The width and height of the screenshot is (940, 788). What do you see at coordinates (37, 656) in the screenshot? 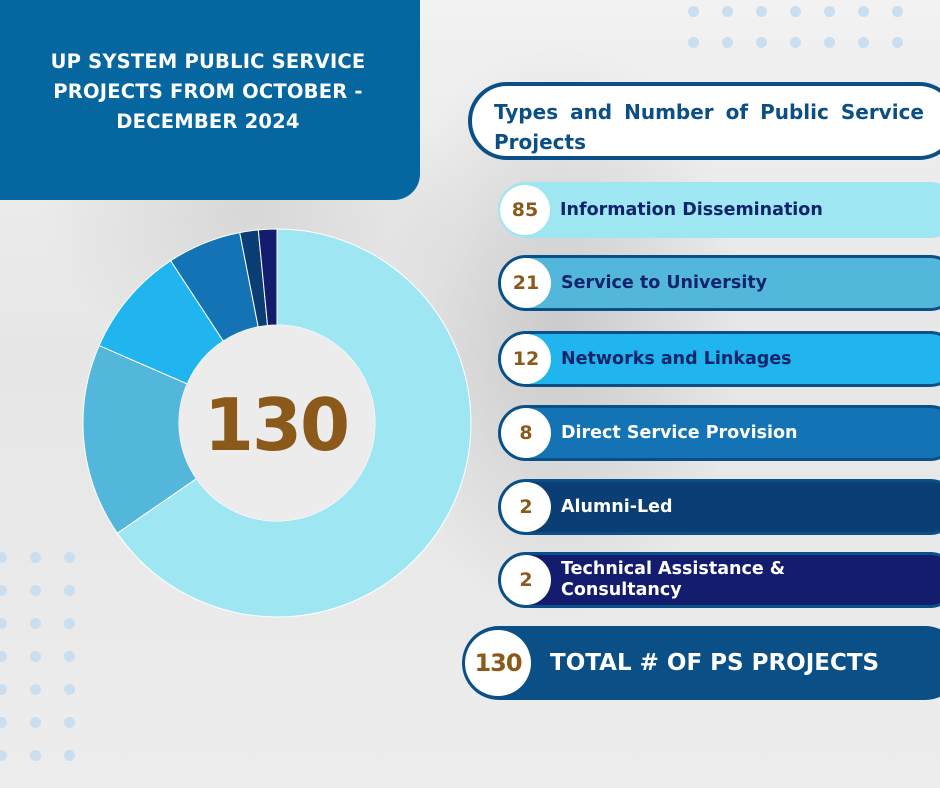
I see `decorative-dots-bottom-left` at bounding box center [37, 656].